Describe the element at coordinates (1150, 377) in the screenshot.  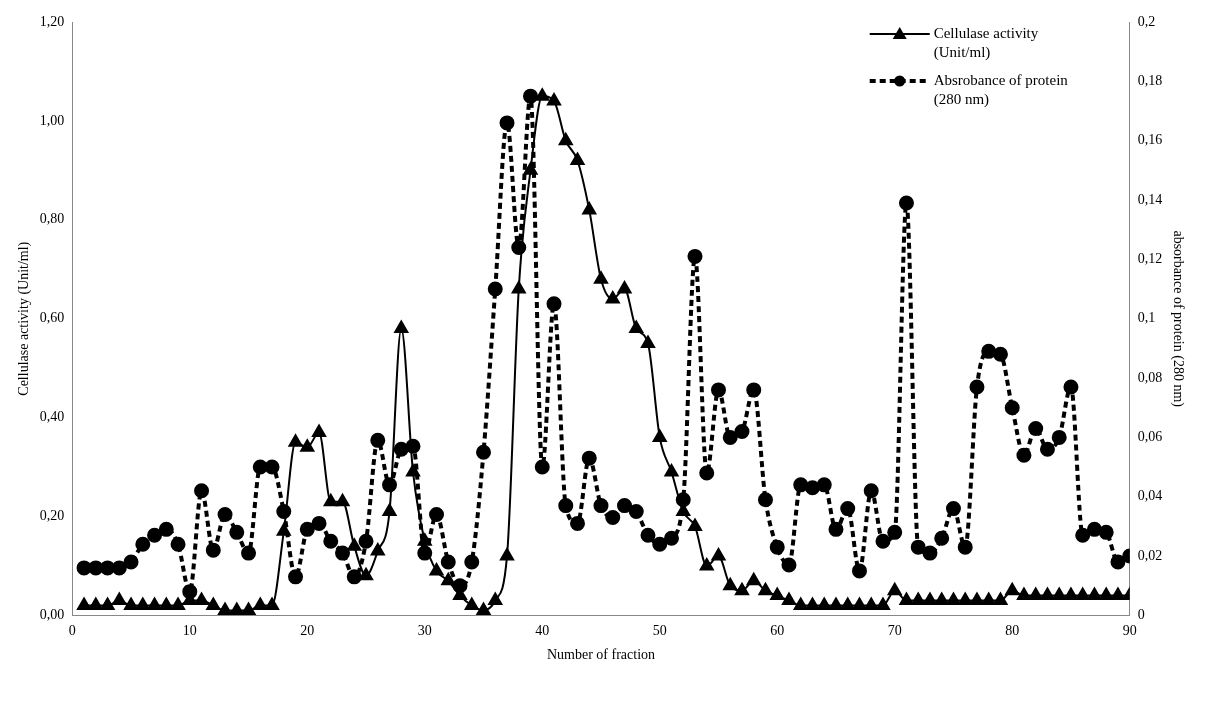
I see `y2-tick-label: 0,08` at that location.